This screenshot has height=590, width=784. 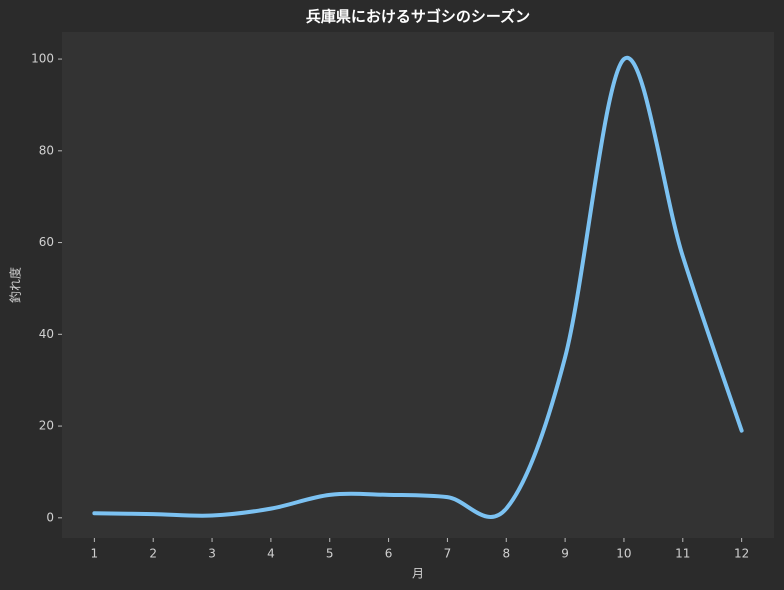 I want to click on x-tick-label: 7, so click(x=448, y=554).